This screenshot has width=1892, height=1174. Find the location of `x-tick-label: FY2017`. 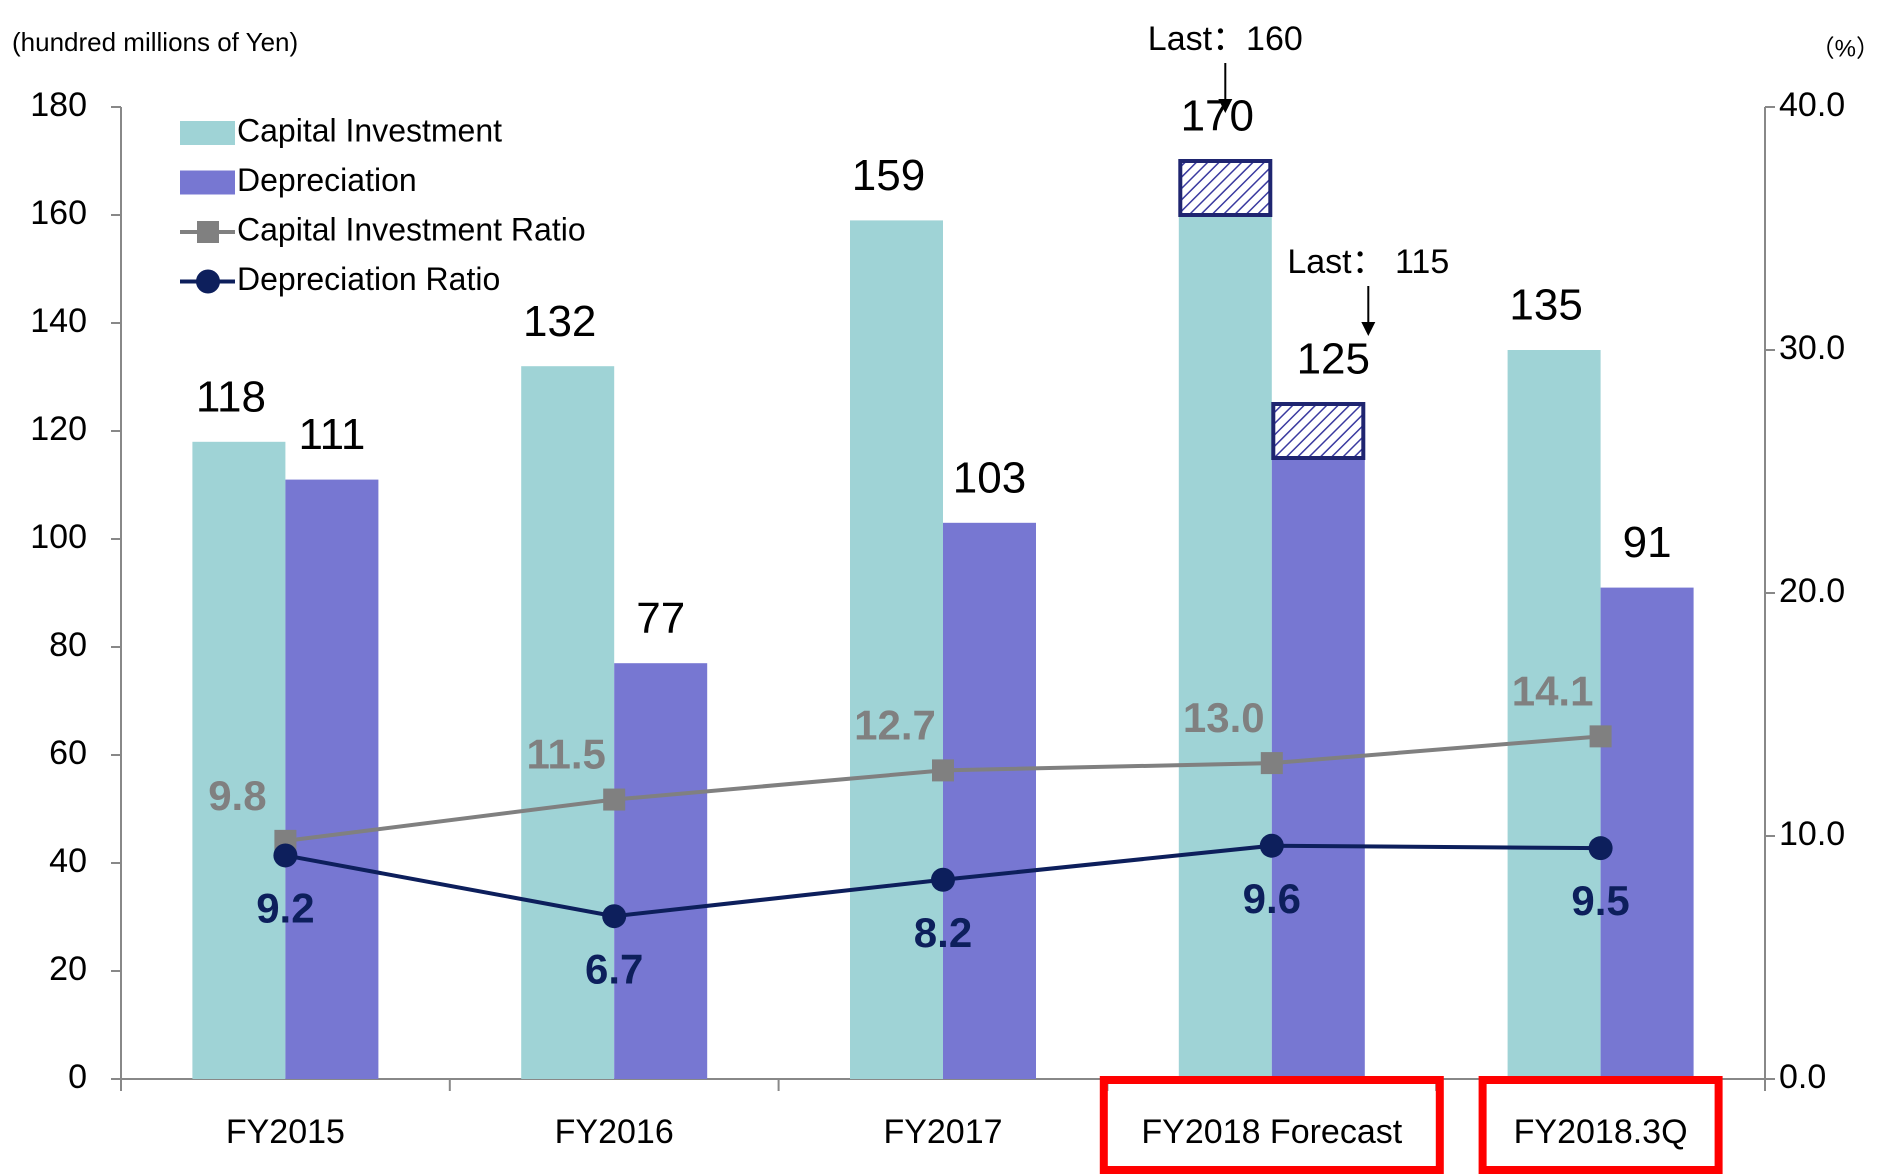

x-tick-label: FY2017 is located at coordinates (942, 1132).